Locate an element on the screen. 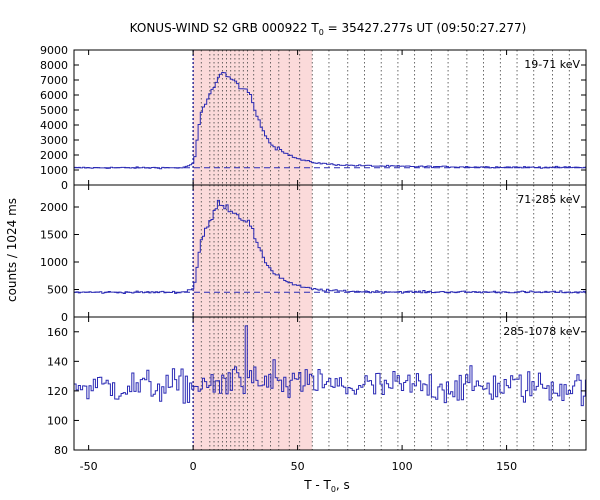 The image size is (600, 500). y-tick-label: 7000 is located at coordinates (54, 80).